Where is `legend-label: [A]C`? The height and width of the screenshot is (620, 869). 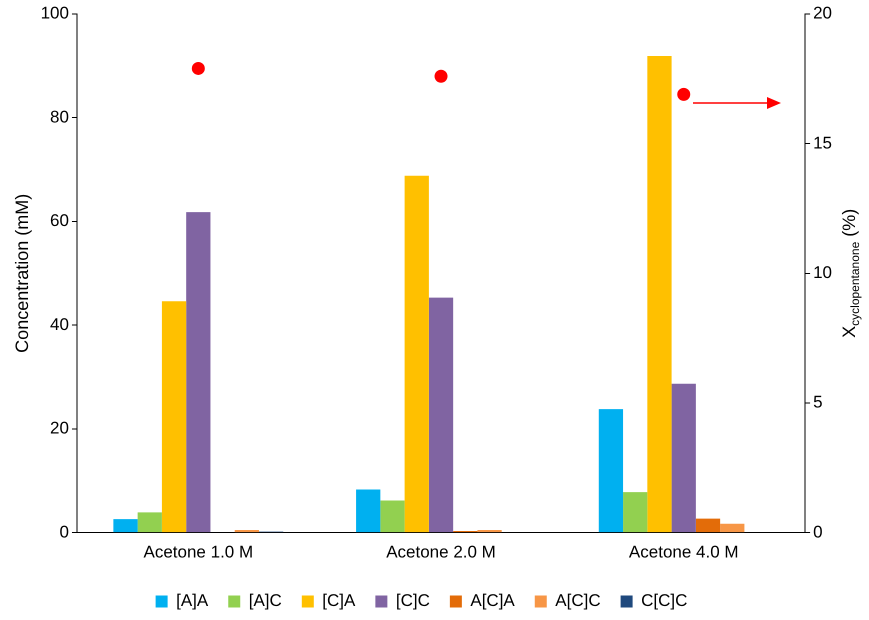
legend-label: [A]C is located at coordinates (265, 600).